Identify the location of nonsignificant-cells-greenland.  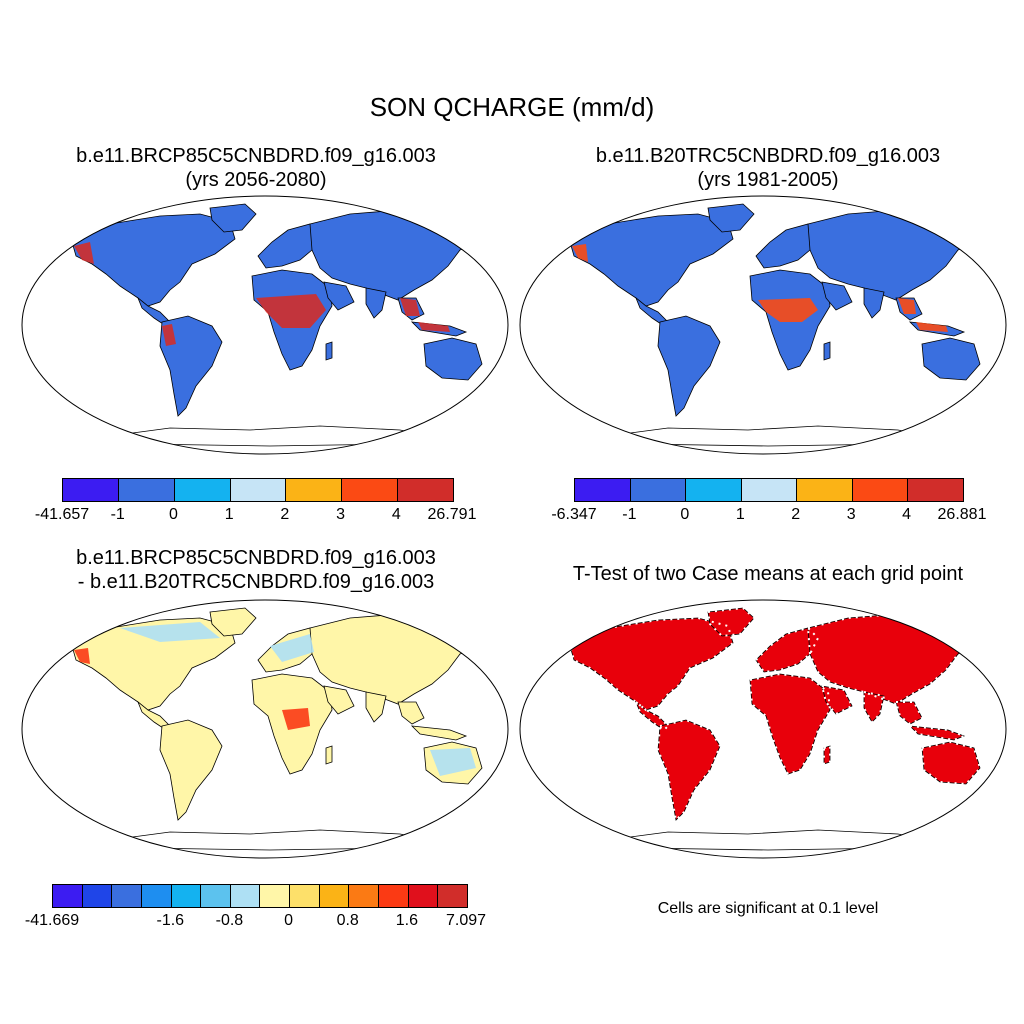
(731, 622).